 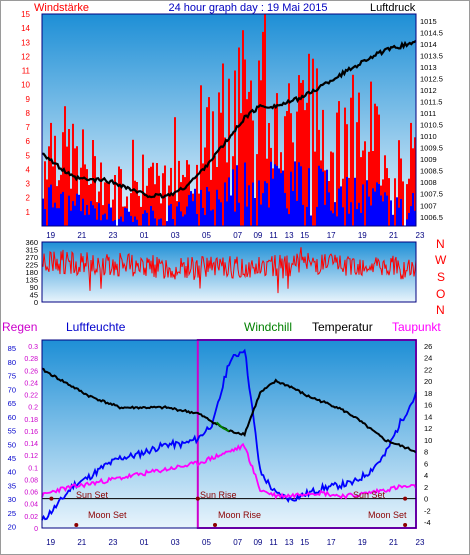 What do you see at coordinates (31, 280) in the screenshot?
I see `direction-ytick: 135` at bounding box center [31, 280].